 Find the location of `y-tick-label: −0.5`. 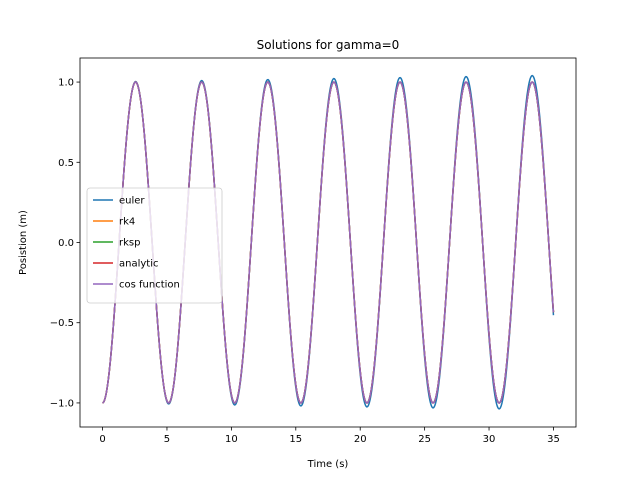

y-tick-label: −0.5 is located at coordinates (62, 323).